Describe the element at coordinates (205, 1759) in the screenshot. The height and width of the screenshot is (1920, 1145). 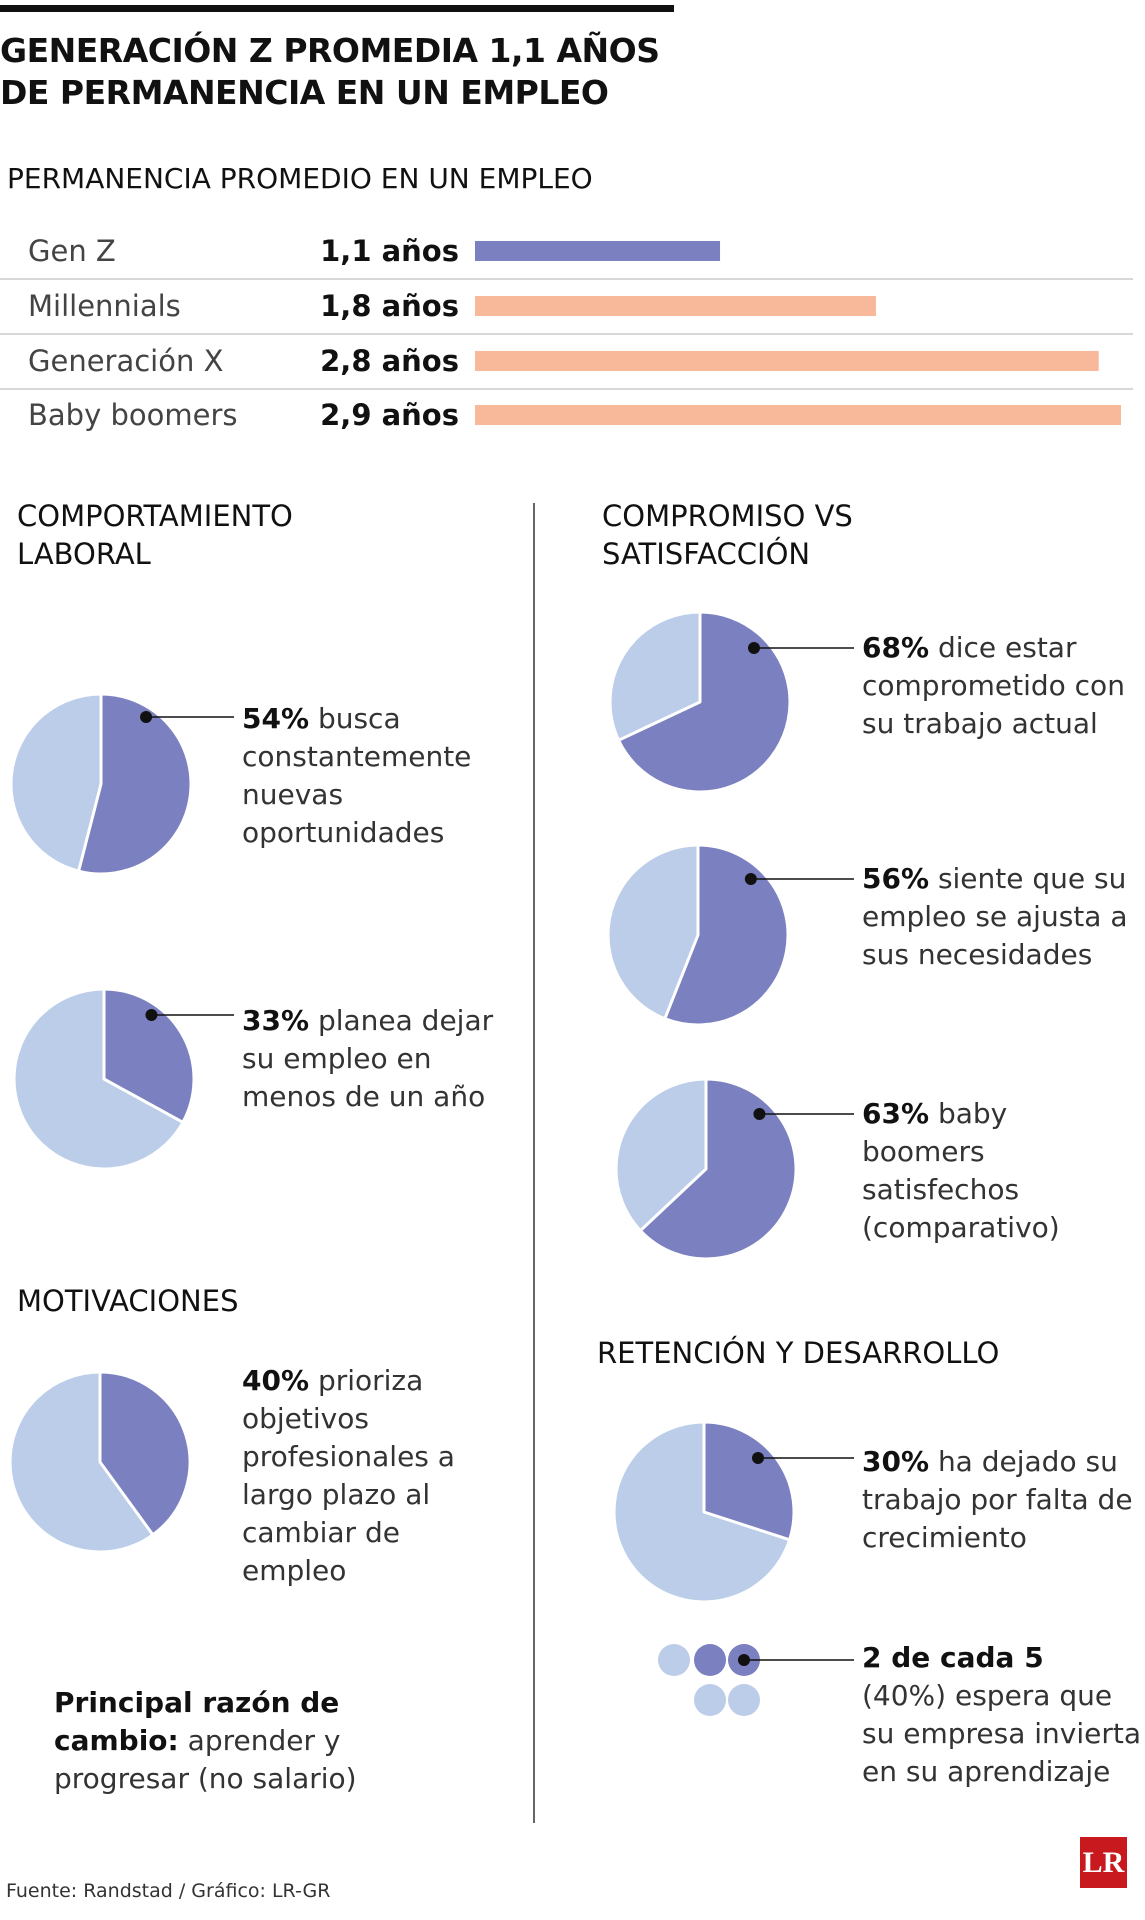
I see `note-text: aprender y progresar (no salario)` at that location.